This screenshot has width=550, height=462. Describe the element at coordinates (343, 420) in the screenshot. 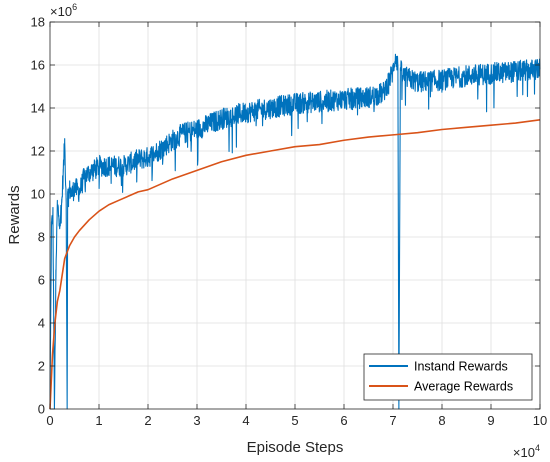

I see `x-tick-label: 6` at that location.